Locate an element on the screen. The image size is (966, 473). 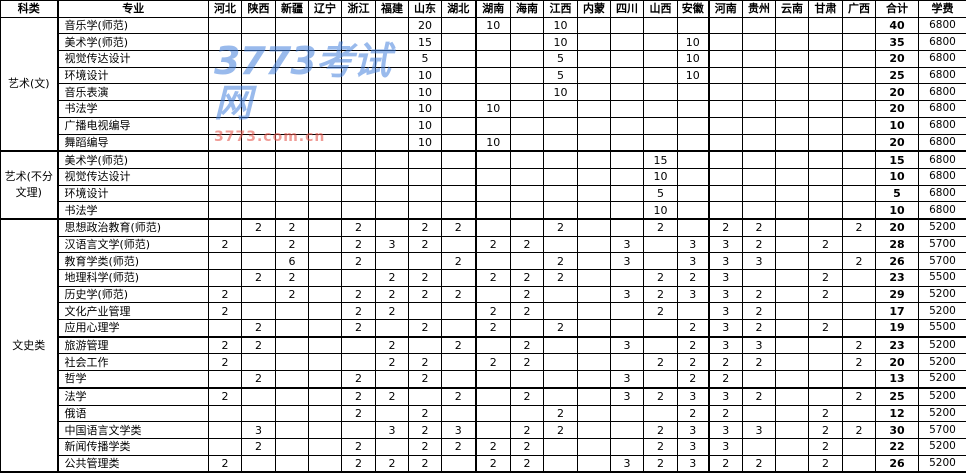
category-cell: 艺术(不分文理) is located at coordinates (29, 185).